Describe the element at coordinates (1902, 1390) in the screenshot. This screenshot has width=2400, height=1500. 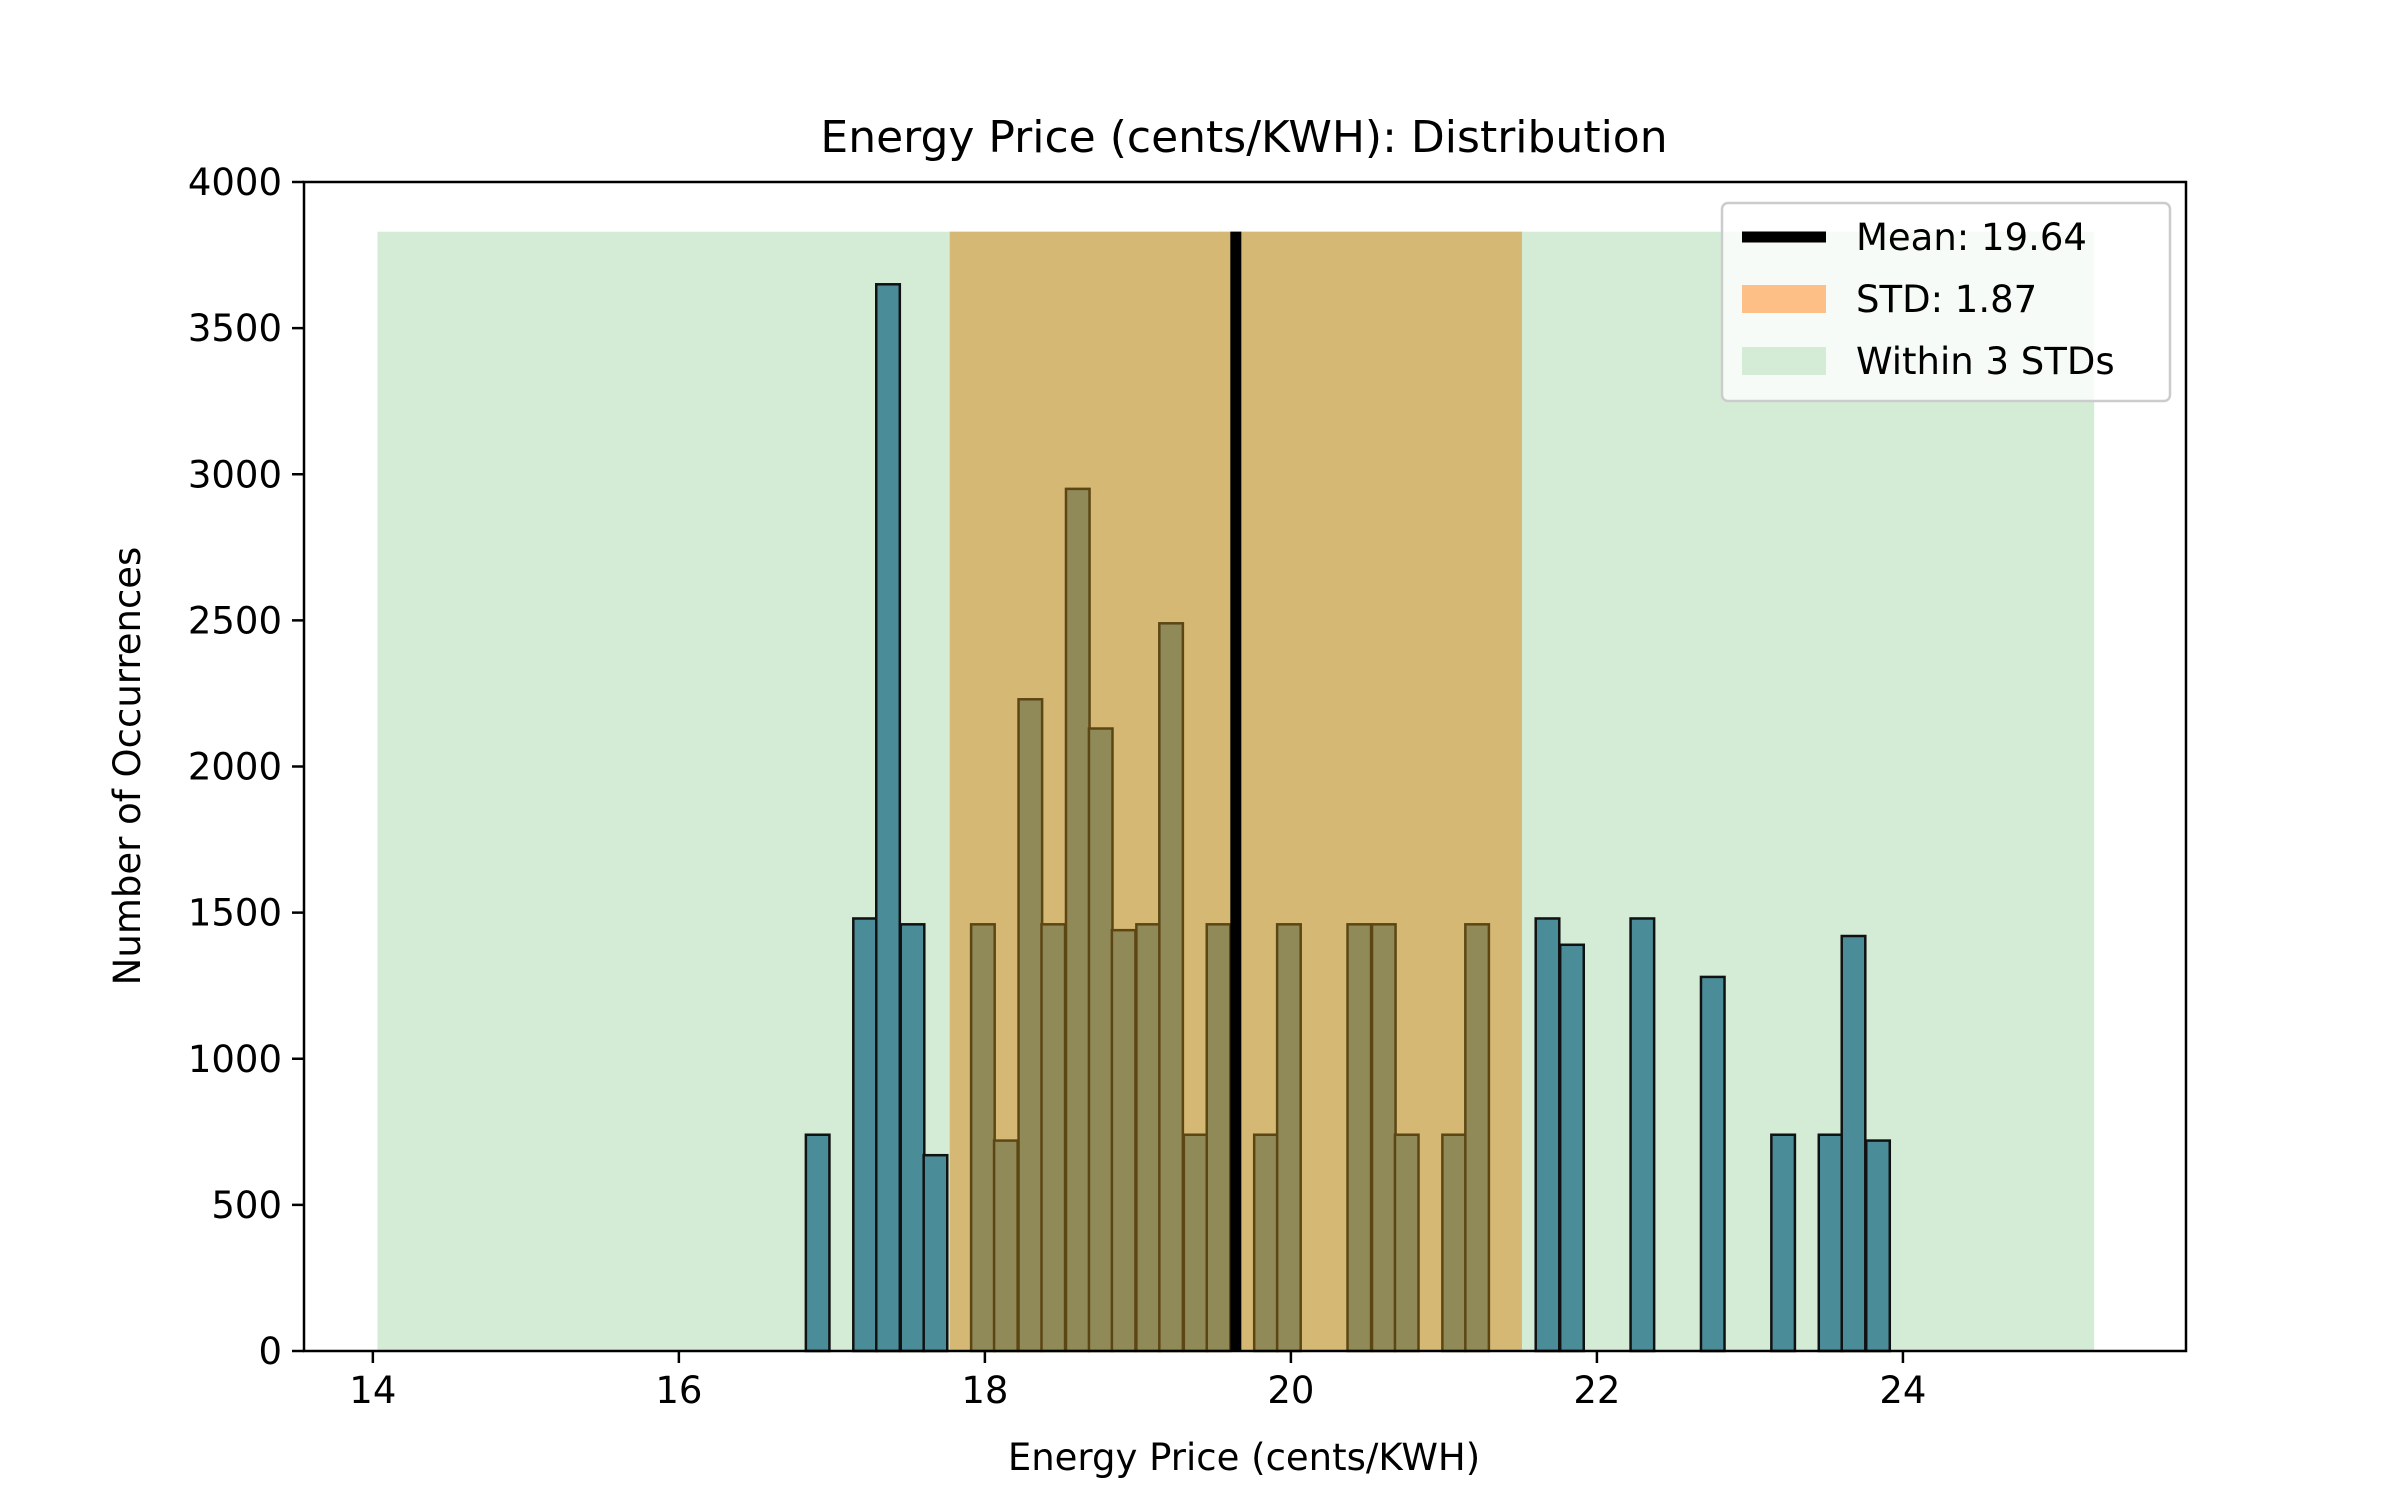
I see `x-tick-label: 24` at that location.